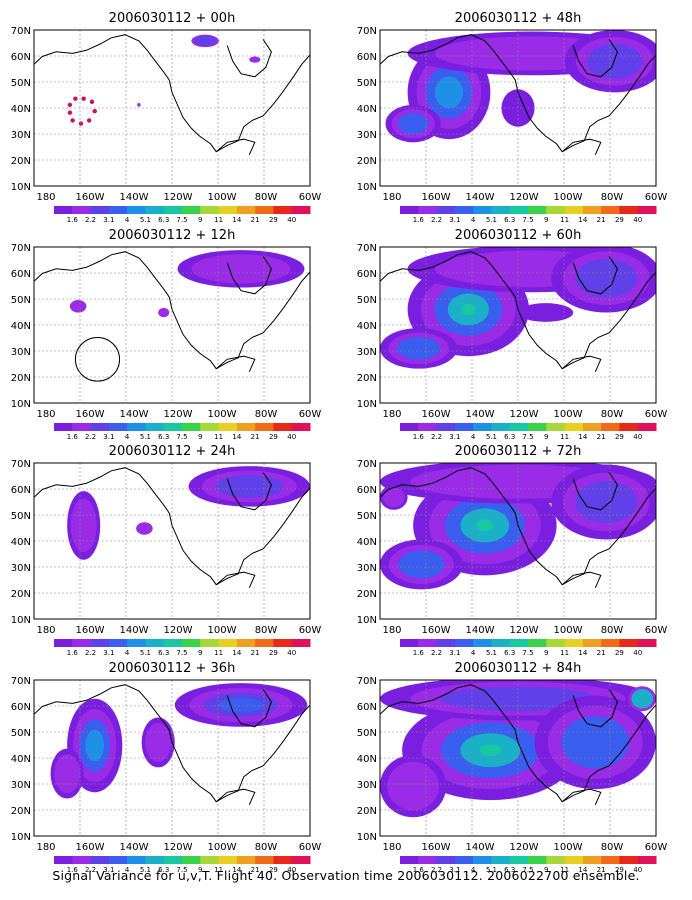  Describe the element at coordinates (21, 352) in the screenshot. I see `lat-tick-label: 30N` at that location.